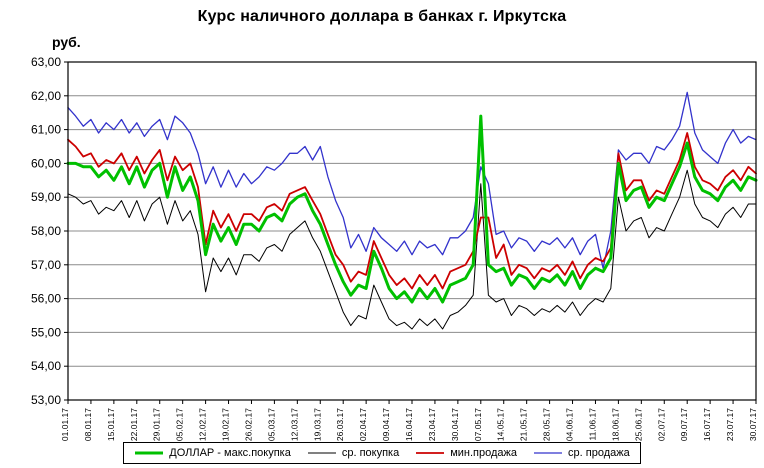 This screenshot has height=468, width=764. Describe the element at coordinates (88, 424) in the screenshot. I see `x-tick-label: 08.01.17` at that location.